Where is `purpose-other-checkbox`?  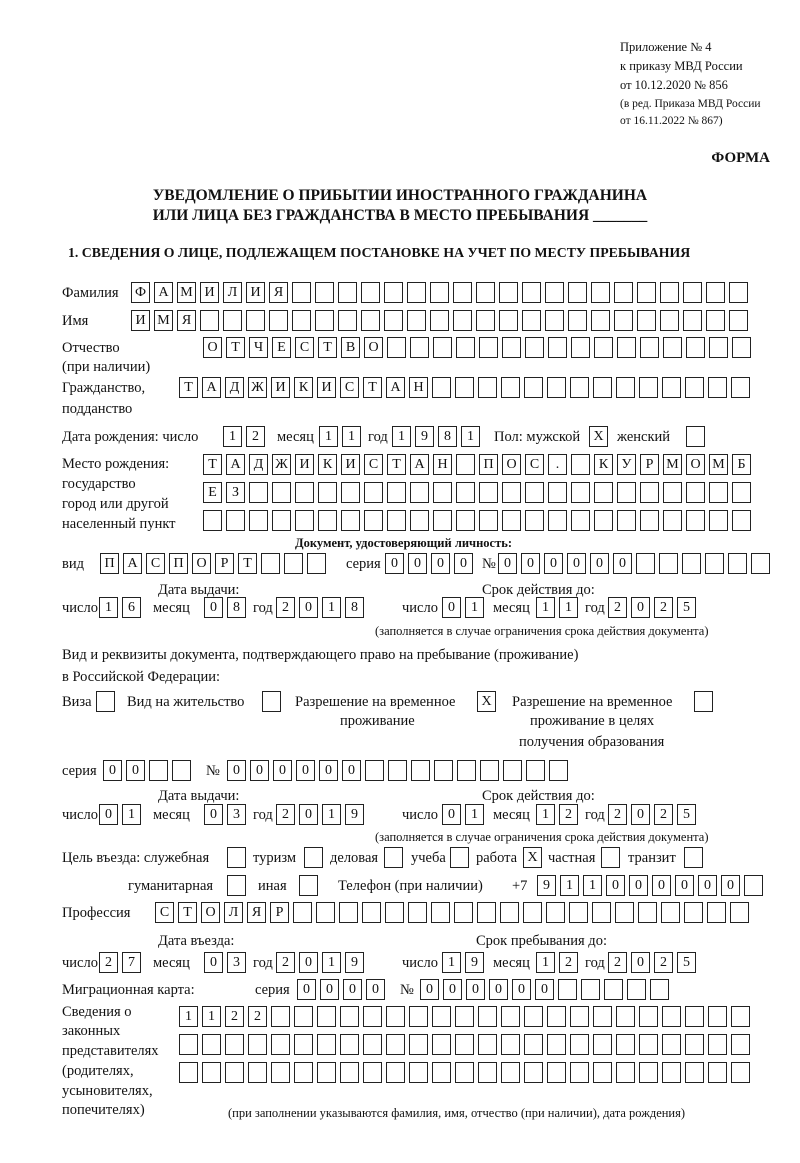 purpose-other-checkbox is located at coordinates (308, 885).